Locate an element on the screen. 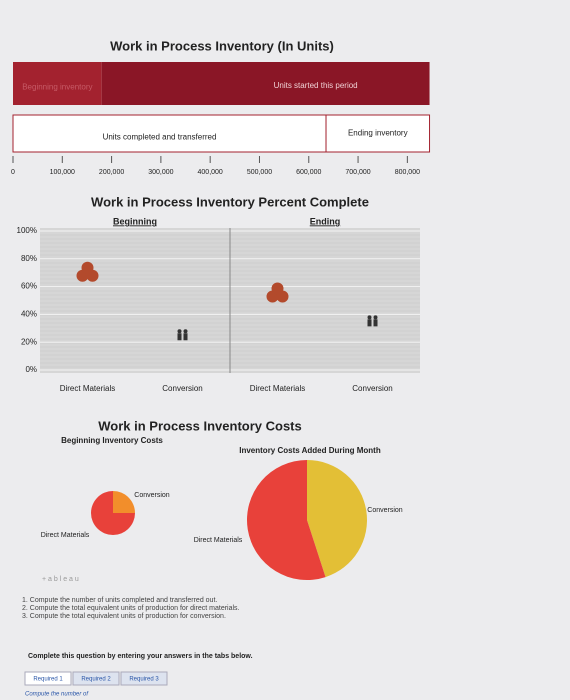  x-tick-label: 0 is located at coordinates (13, 172).